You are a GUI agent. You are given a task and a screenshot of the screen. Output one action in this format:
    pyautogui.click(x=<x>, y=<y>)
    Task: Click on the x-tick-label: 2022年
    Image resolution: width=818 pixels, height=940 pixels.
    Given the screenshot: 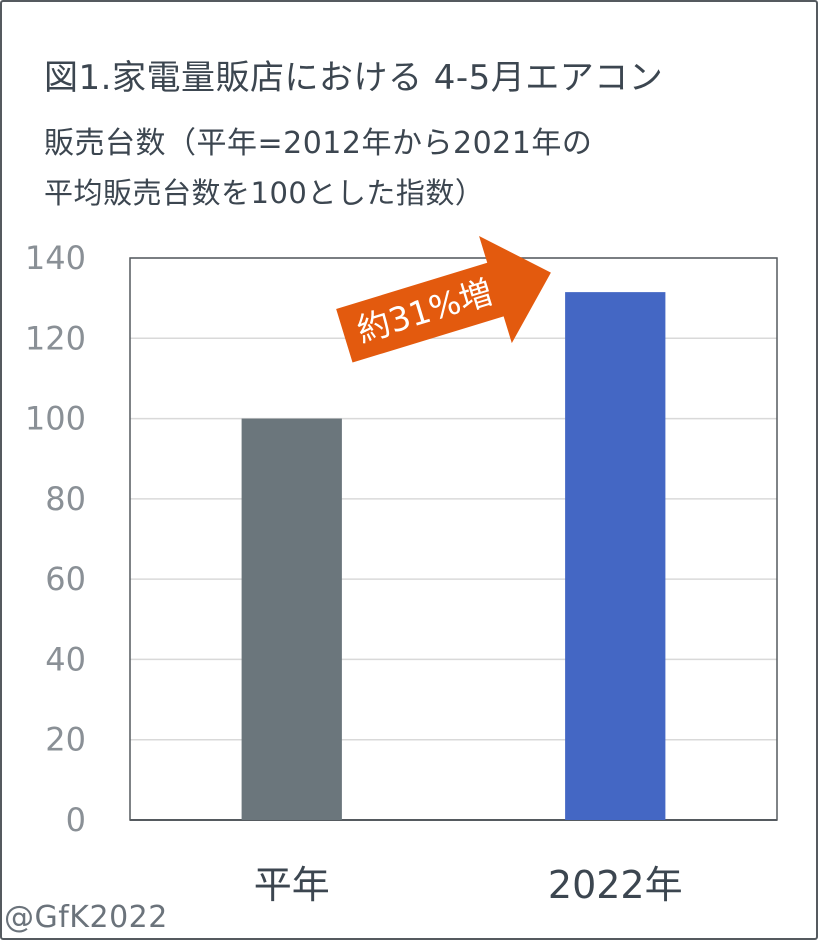 What is the action you would take?
    pyautogui.click(x=615, y=885)
    